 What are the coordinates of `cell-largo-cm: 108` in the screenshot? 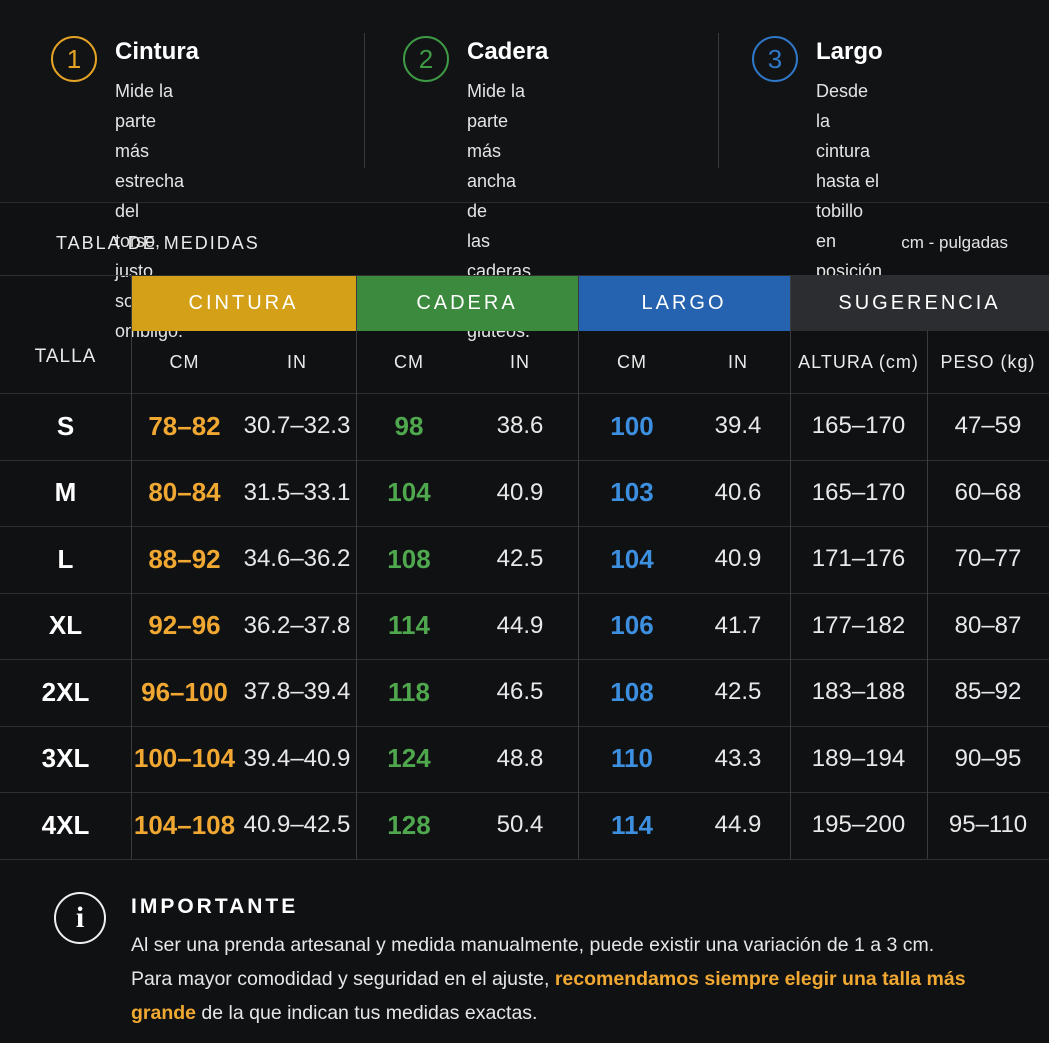 It's located at (632, 691).